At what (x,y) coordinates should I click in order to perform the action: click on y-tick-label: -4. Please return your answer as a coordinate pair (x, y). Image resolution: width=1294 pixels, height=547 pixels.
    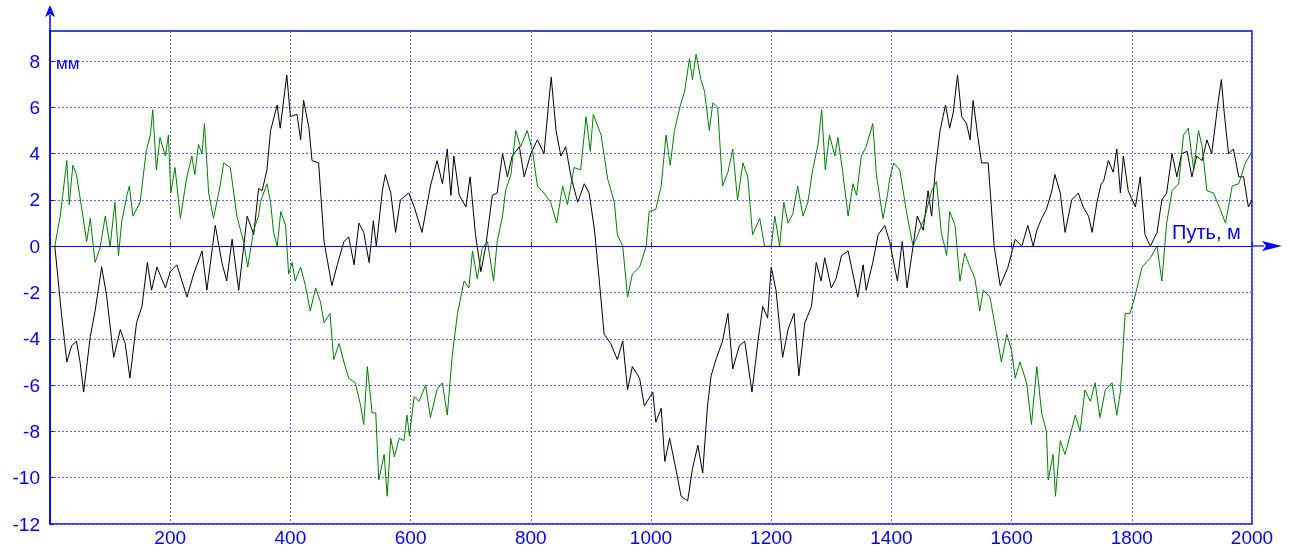
    Looking at the image, I should click on (32, 339).